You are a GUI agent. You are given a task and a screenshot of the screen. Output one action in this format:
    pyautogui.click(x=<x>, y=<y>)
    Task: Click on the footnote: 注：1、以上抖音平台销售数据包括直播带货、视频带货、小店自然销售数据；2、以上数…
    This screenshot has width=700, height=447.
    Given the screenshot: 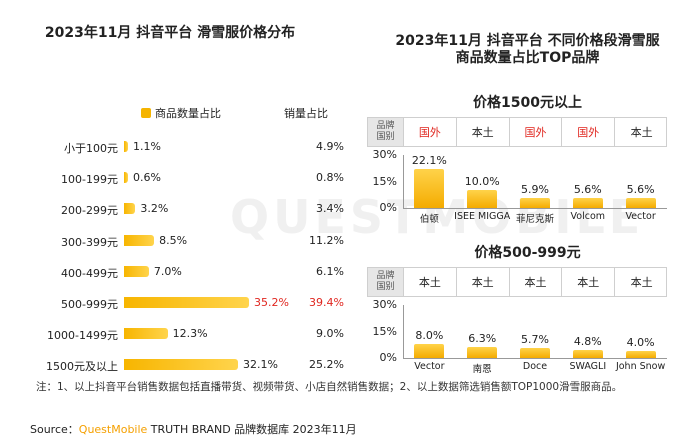 What is the action you would take?
    pyautogui.click(x=329, y=387)
    